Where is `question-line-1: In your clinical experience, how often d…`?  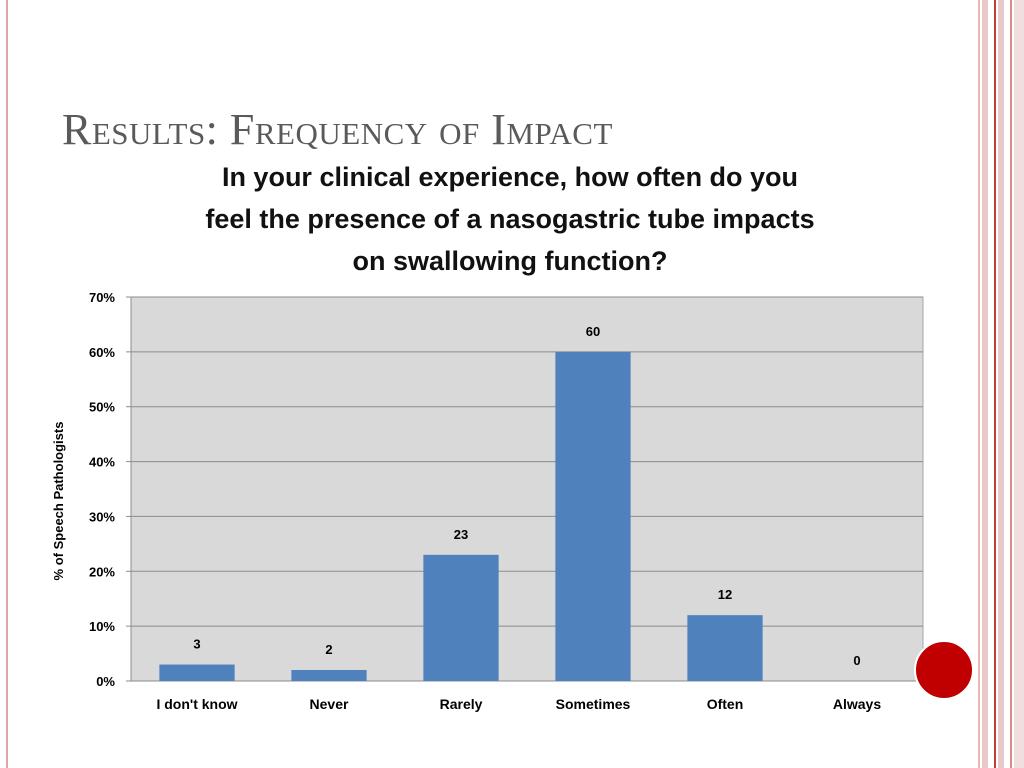 question-line-1: In your clinical experience, how often d… is located at coordinates (510, 177).